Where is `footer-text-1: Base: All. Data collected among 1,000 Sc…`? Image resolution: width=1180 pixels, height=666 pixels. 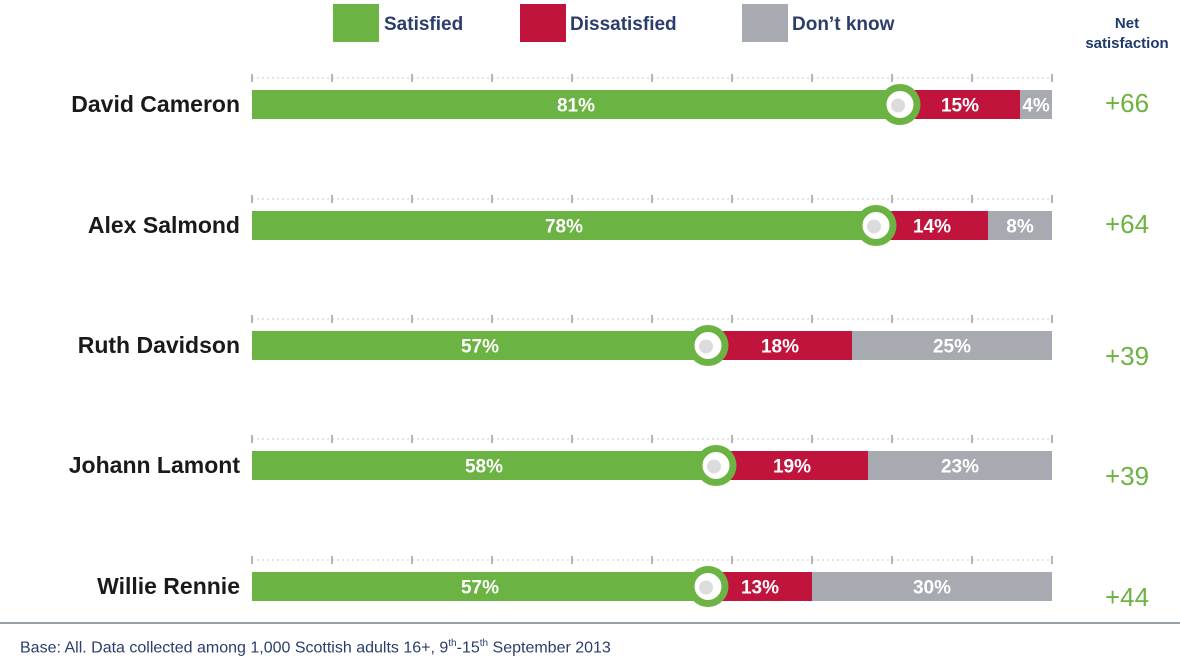 footer-text-1: Base: All. Data collected among 1,000 Sc… is located at coordinates (234, 648).